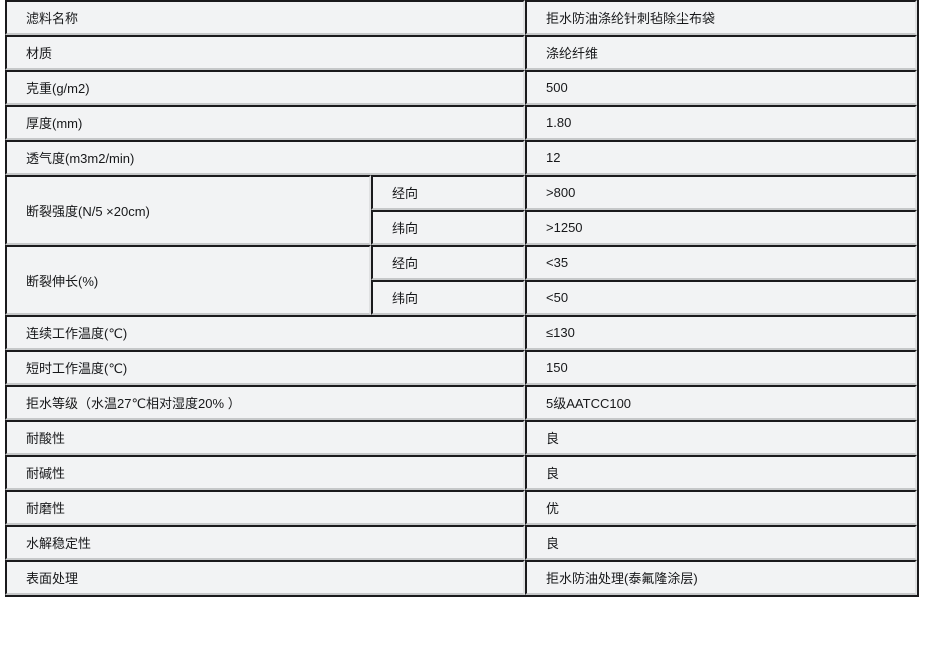 The height and width of the screenshot is (668, 929). Describe the element at coordinates (721, 17) in the screenshot. I see `value-cell: 拒水防油涤纶针刺毡除尘布袋` at that location.